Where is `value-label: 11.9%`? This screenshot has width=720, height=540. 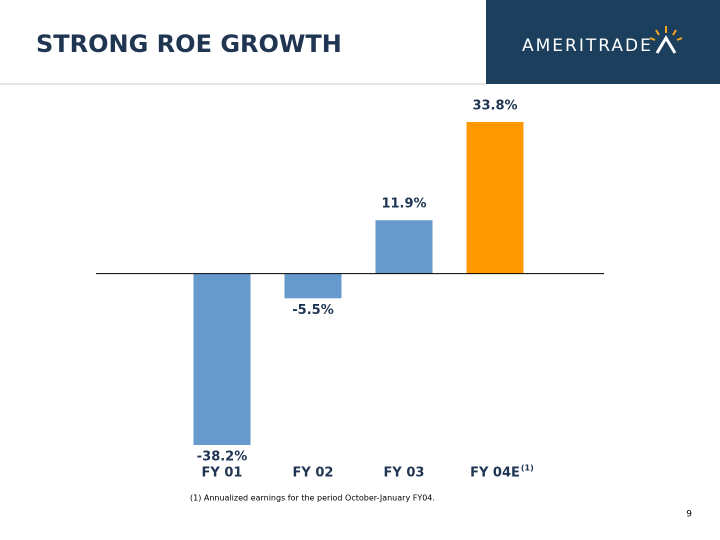 value-label: 11.9% is located at coordinates (403, 204).